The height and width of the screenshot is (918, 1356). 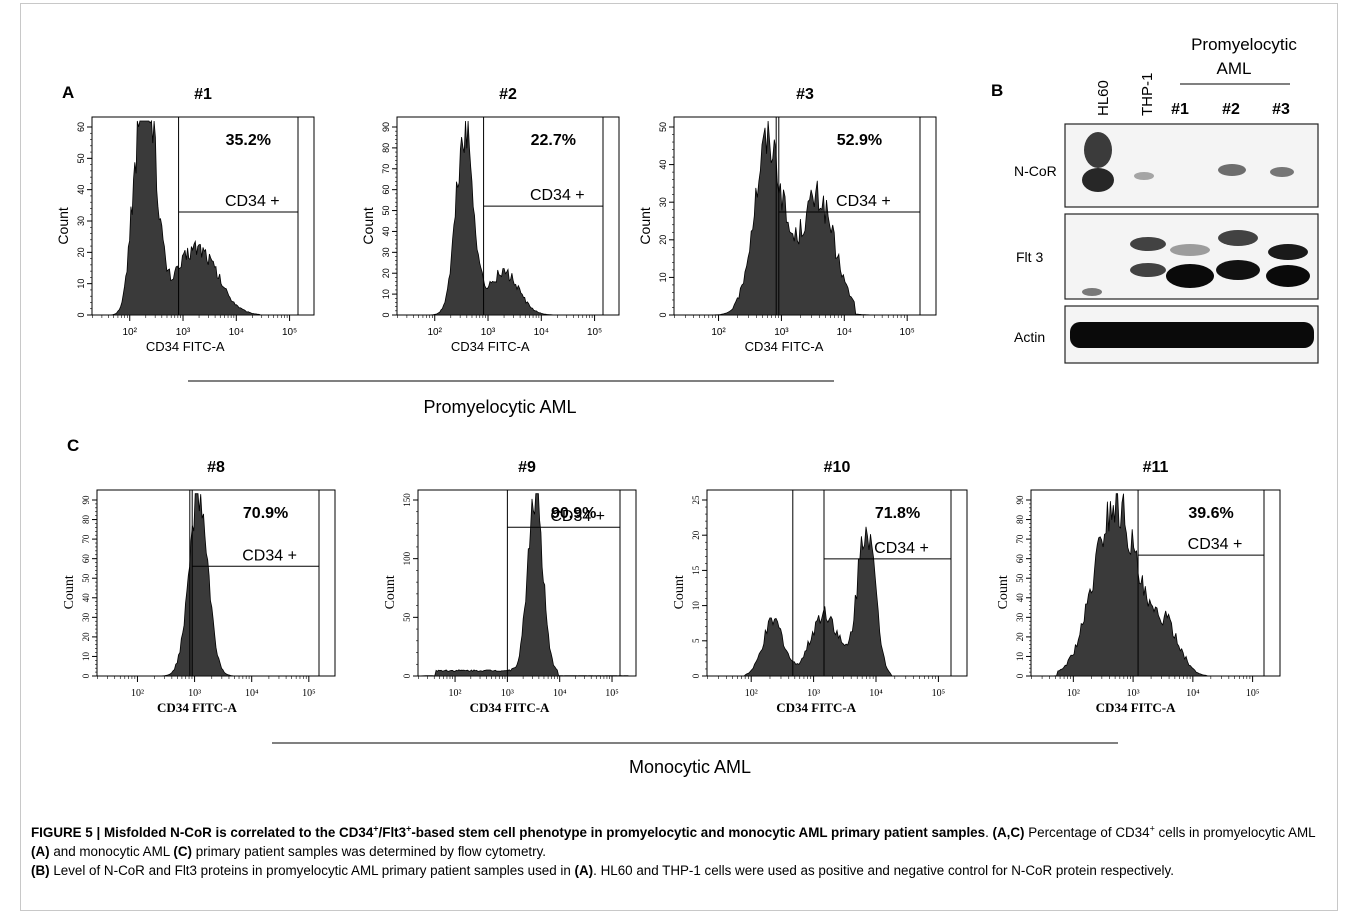 What do you see at coordinates (1020, 617) in the screenshot?
I see `panel-c-ytick-label-3-3: 30` at bounding box center [1020, 617].